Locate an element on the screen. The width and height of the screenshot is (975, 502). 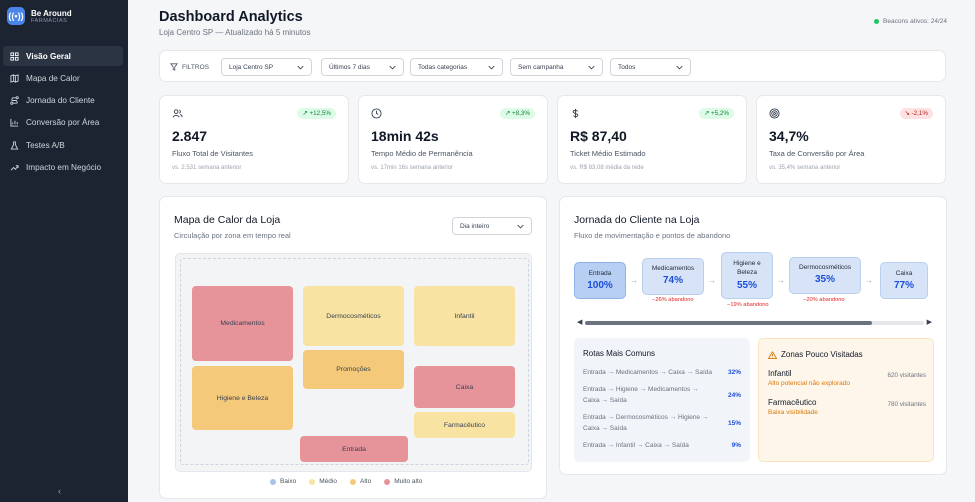
legend-label: Médio is located at coordinates (328, 481).